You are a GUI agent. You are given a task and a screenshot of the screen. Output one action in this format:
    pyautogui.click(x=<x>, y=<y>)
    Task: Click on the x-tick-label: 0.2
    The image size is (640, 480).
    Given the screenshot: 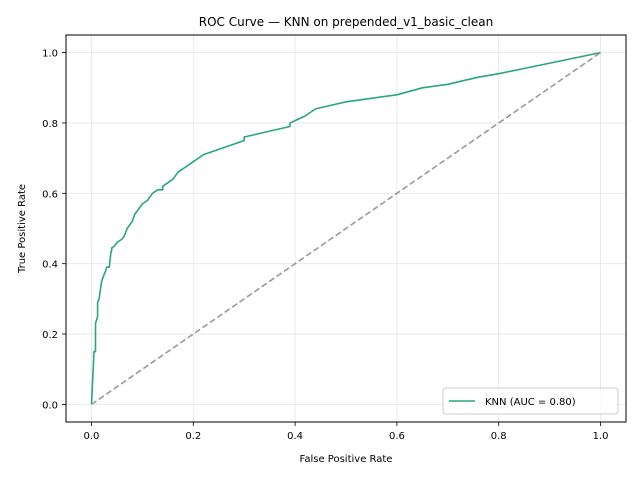 What is the action you would take?
    pyautogui.click(x=193, y=436)
    